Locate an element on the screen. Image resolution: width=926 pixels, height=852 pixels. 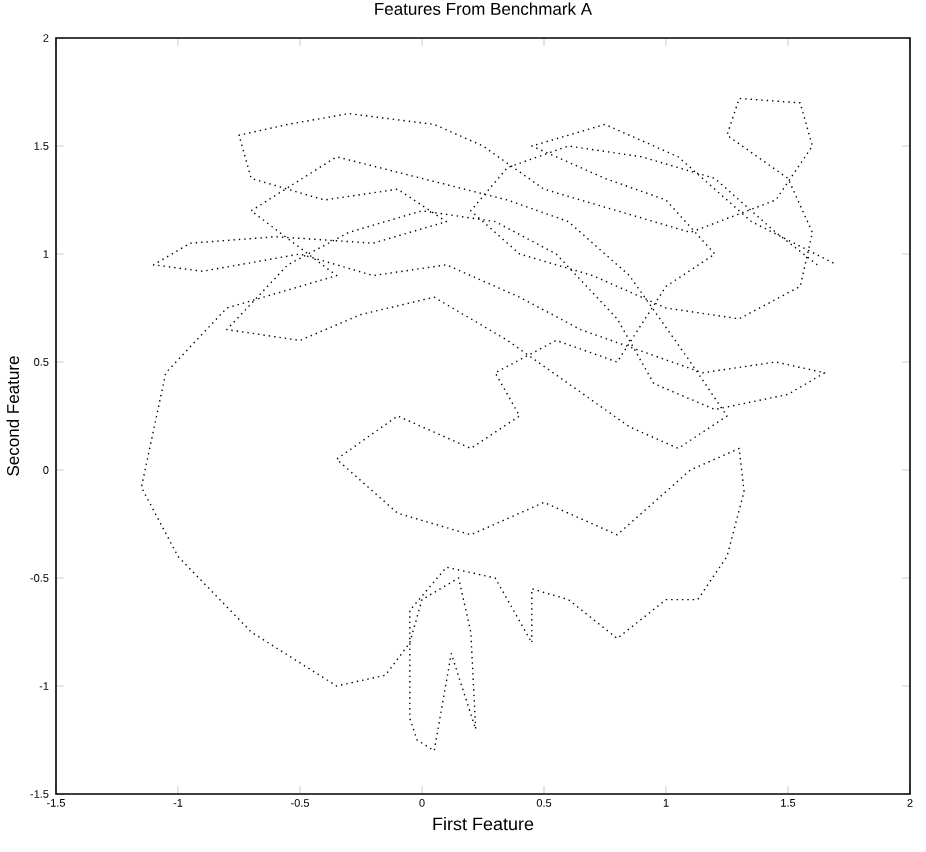
y-axis-title: Second Feature is located at coordinates (13, 416).